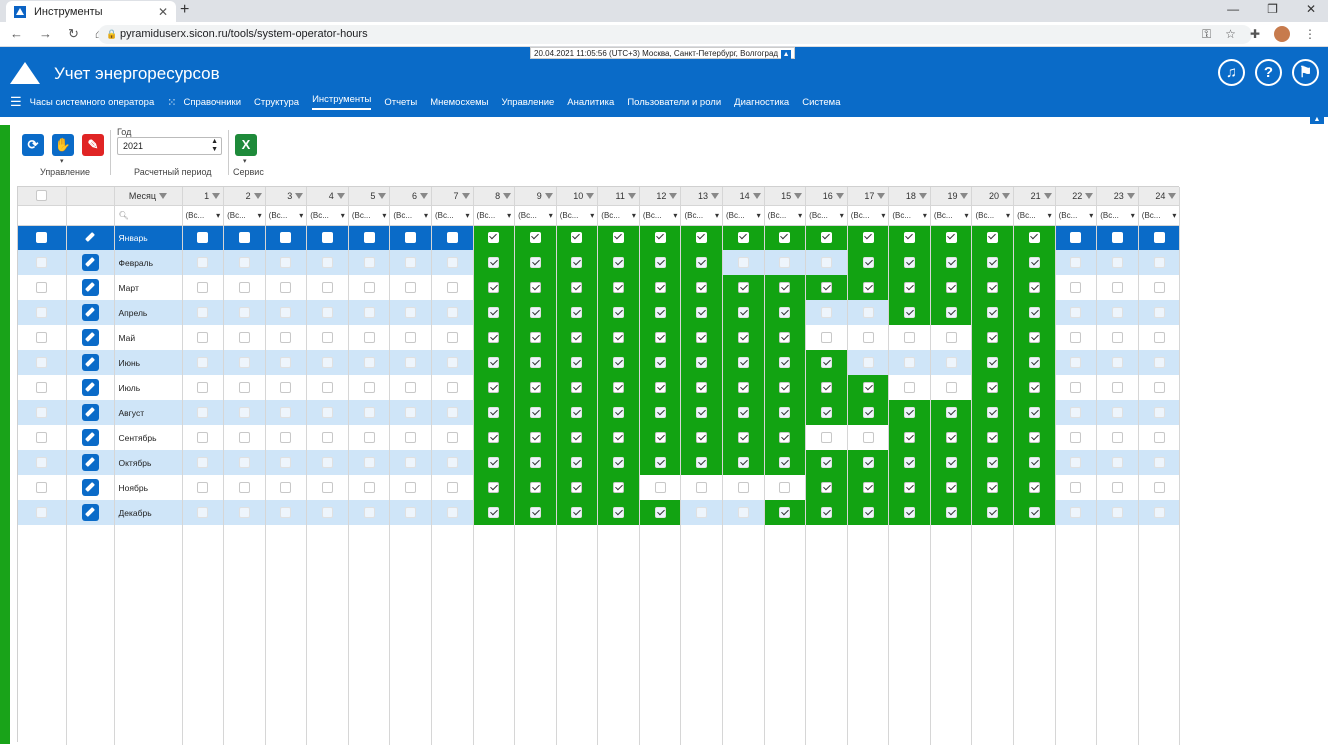 This screenshot has height=745, width=1328. I want to click on hour-filter-7: (Вс... ▾, so click(452, 215).